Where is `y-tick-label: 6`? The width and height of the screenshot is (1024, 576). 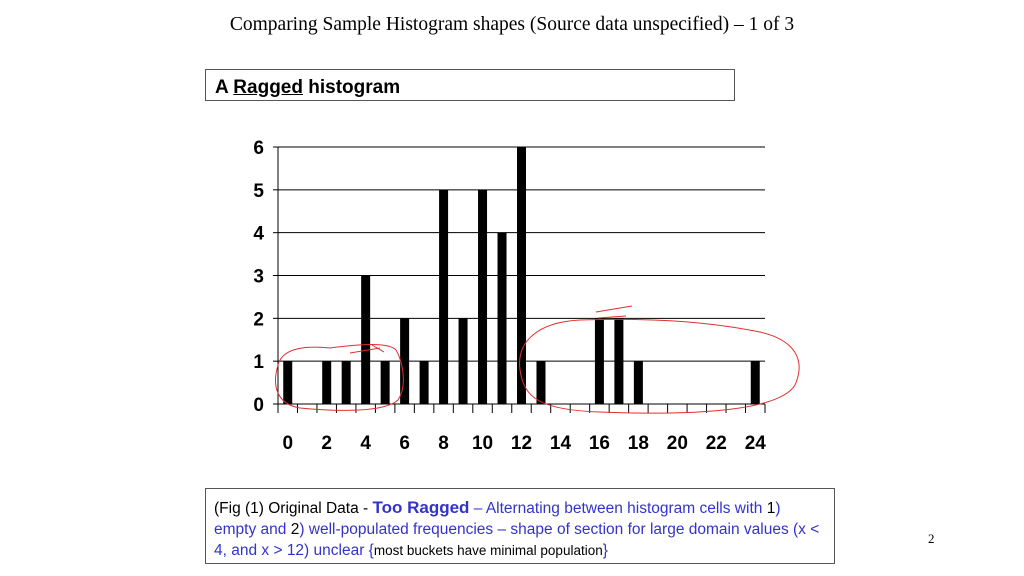 y-tick-label: 6 is located at coordinates (258, 148).